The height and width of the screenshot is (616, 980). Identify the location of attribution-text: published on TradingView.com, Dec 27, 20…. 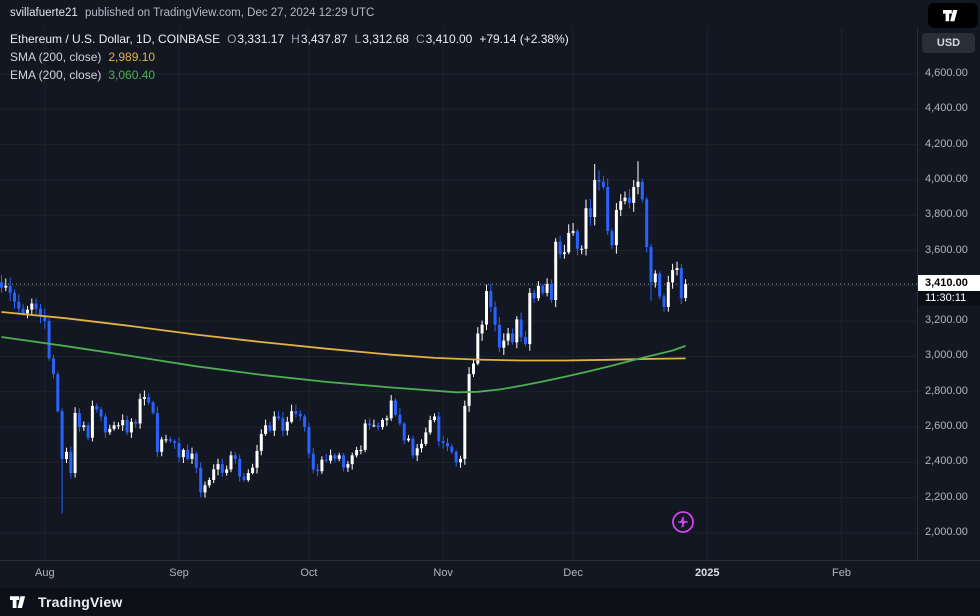
(229, 13).